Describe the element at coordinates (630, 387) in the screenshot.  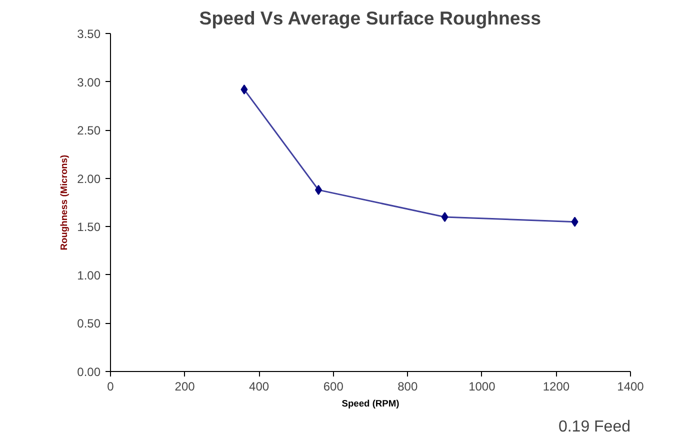
I see `x-tick-label: 1400` at that location.